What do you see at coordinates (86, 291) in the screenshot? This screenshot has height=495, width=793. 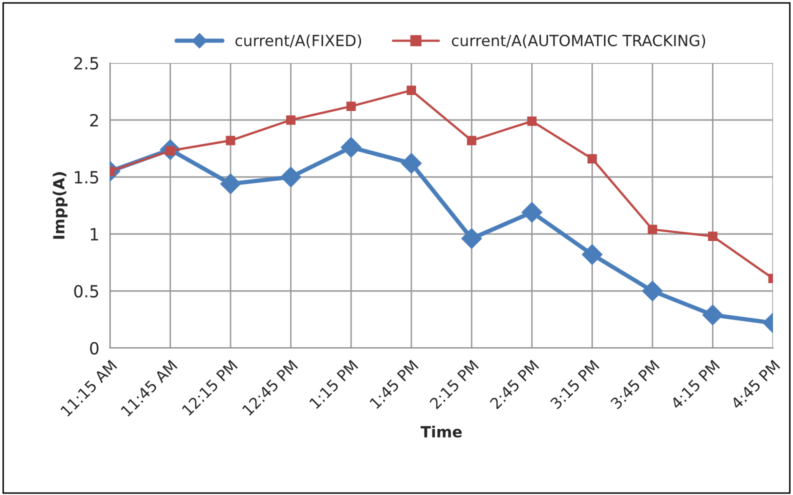 I see `y-tick-label: 0.5` at bounding box center [86, 291].